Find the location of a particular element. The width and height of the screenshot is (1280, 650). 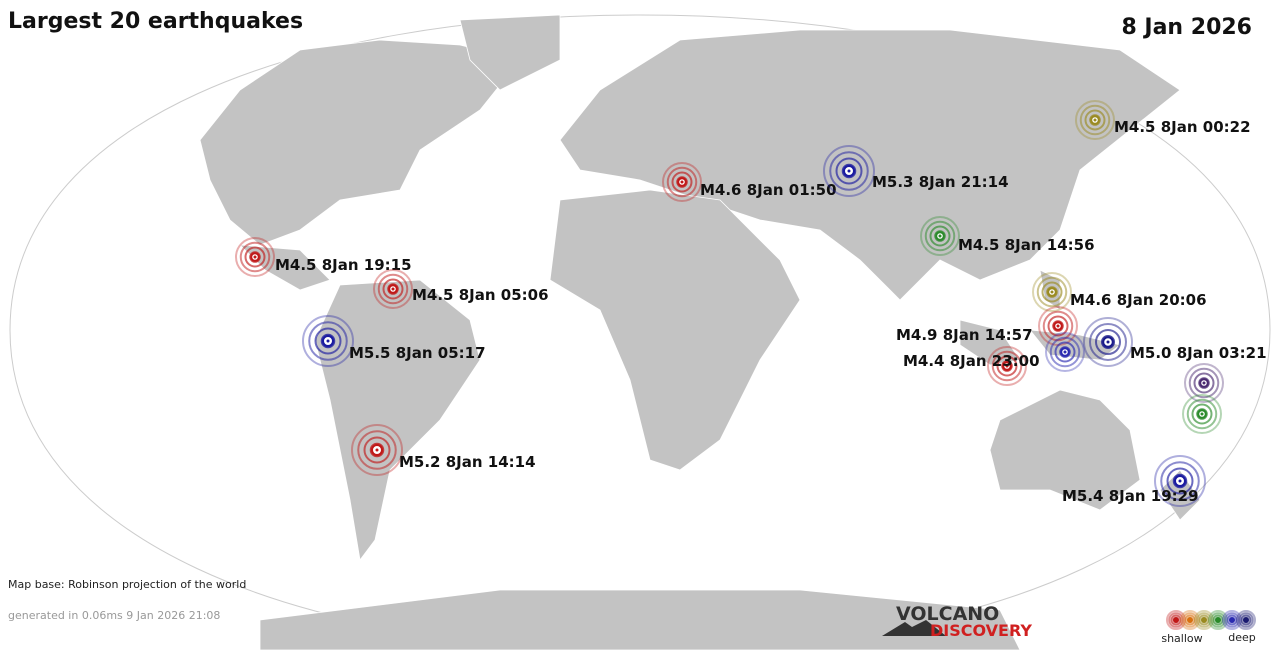

quake-label: M5.2 8Jan 14:14 is located at coordinates (467, 462).